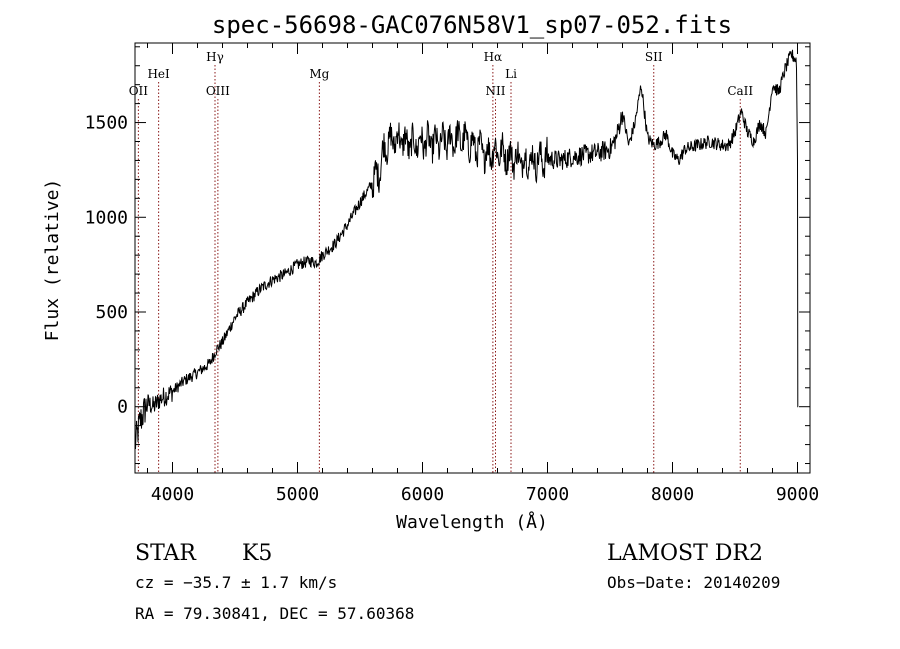 This screenshot has width=900, height=649. What do you see at coordinates (797, 494) in the screenshot?
I see `x-tick-label: 9000` at bounding box center [797, 494].